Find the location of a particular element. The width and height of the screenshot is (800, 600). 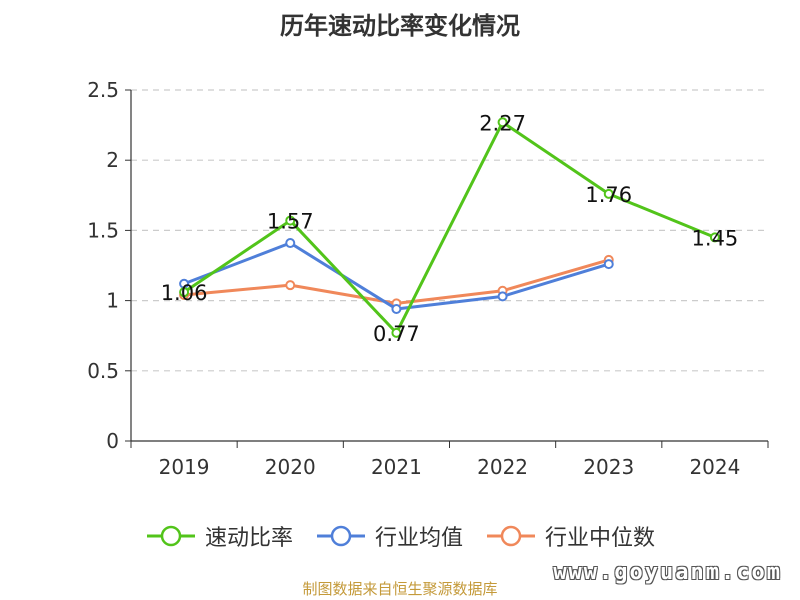

data-source-note: 制图数据来自恒生聚源数据库 is located at coordinates (400, 589).